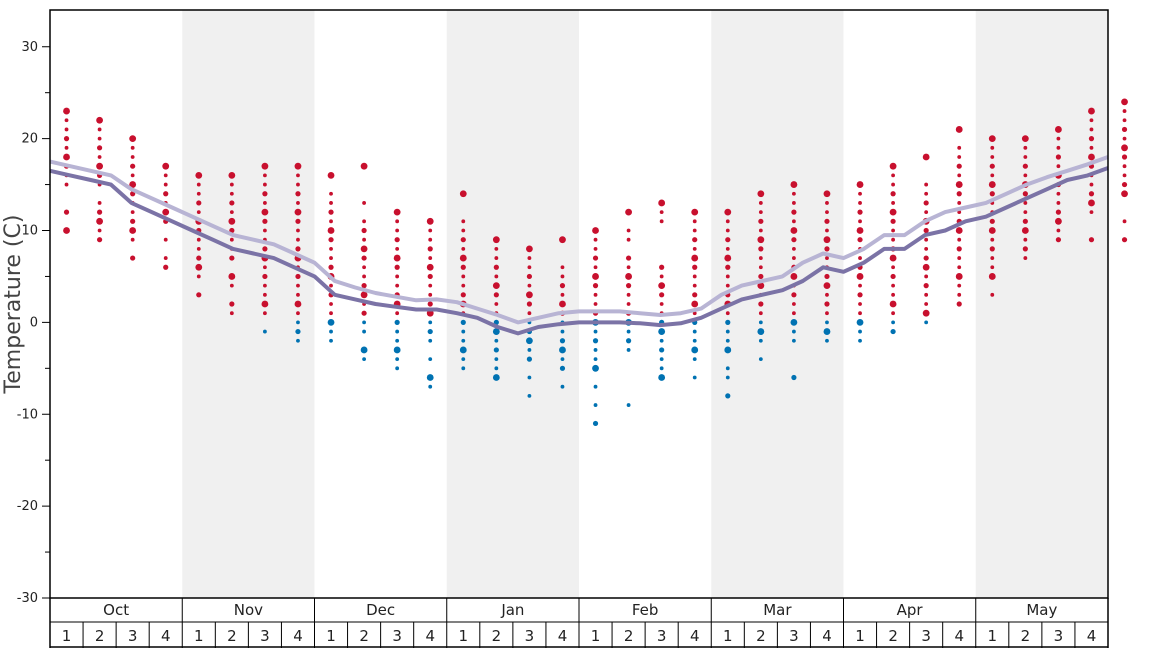  I want to click on month-band-nov, so click(248, 304).